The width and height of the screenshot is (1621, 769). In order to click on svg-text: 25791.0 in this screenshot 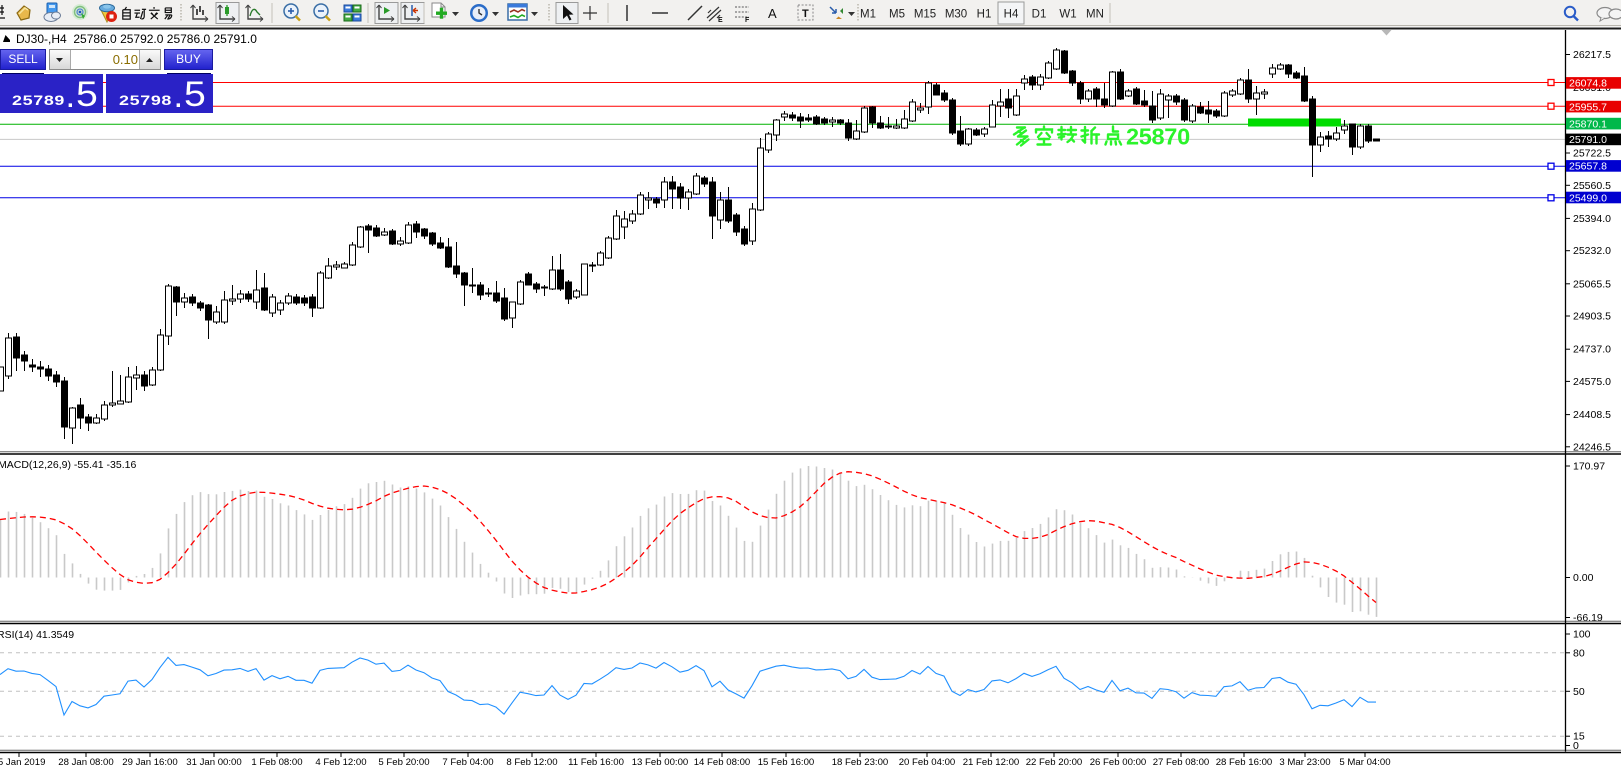, I will do `click(1588, 140)`.